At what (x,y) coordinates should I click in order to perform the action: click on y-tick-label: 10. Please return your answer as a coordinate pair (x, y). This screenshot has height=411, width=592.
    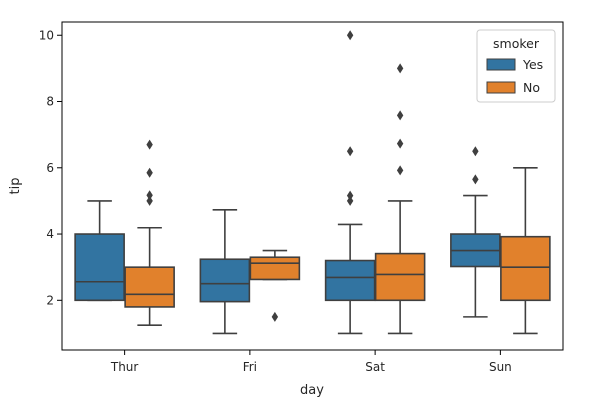
    Looking at the image, I should click on (46, 35).